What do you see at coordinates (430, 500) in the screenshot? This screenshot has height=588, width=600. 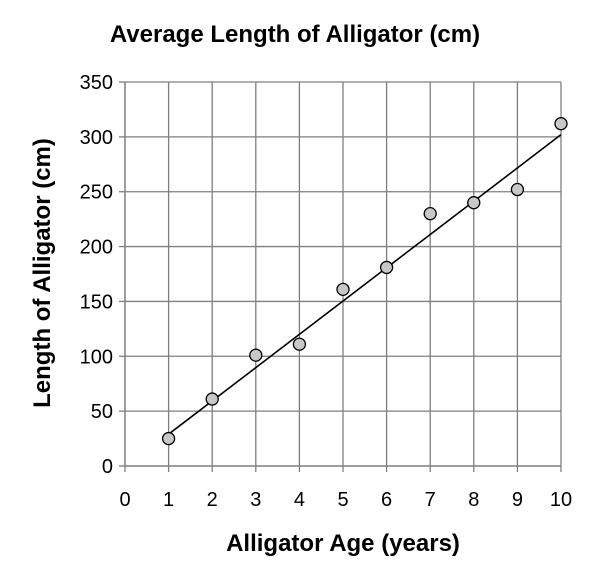 I see `x-tick-label: 7` at bounding box center [430, 500].